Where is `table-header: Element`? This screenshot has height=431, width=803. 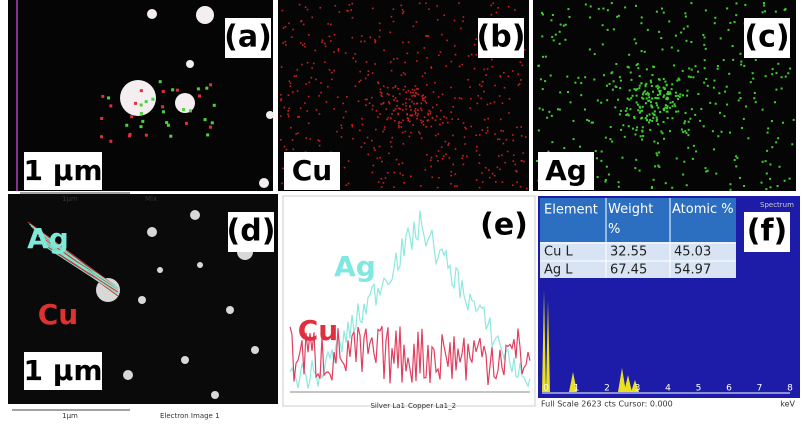
table-header: Element is located at coordinates (571, 210).